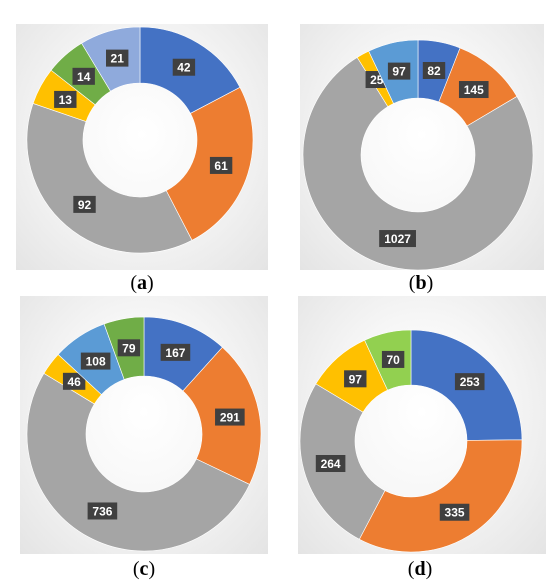 The image size is (550, 584). What do you see at coordinates (377, 80) in the screenshot?
I see `data-label: 25` at bounding box center [377, 80].